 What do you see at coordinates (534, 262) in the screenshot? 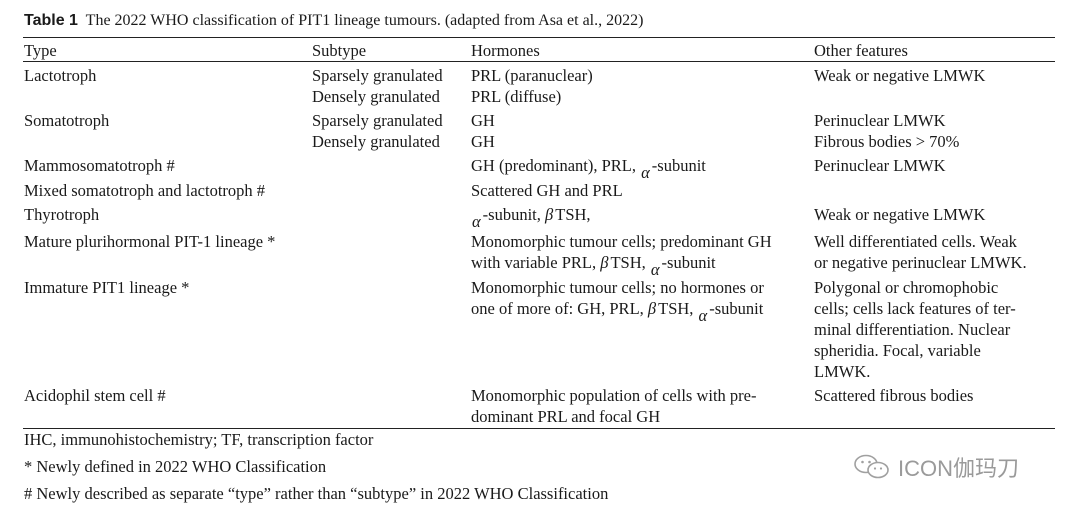
I see `hormone-text: with variable PRL,` at bounding box center [534, 262].